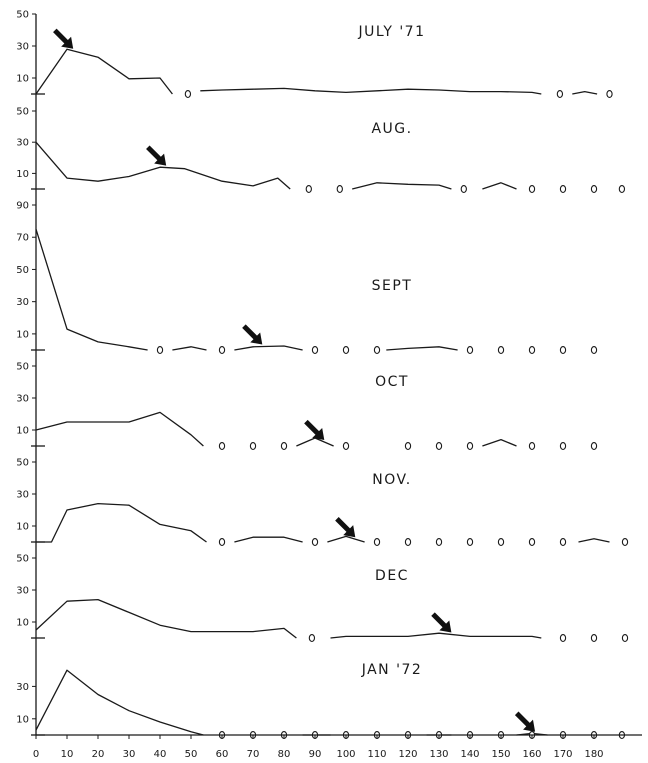 The height and width of the screenshot is (763, 648). Describe the element at coordinates (407, 754) in the screenshot. I see `x-tick-label: 120` at that location.